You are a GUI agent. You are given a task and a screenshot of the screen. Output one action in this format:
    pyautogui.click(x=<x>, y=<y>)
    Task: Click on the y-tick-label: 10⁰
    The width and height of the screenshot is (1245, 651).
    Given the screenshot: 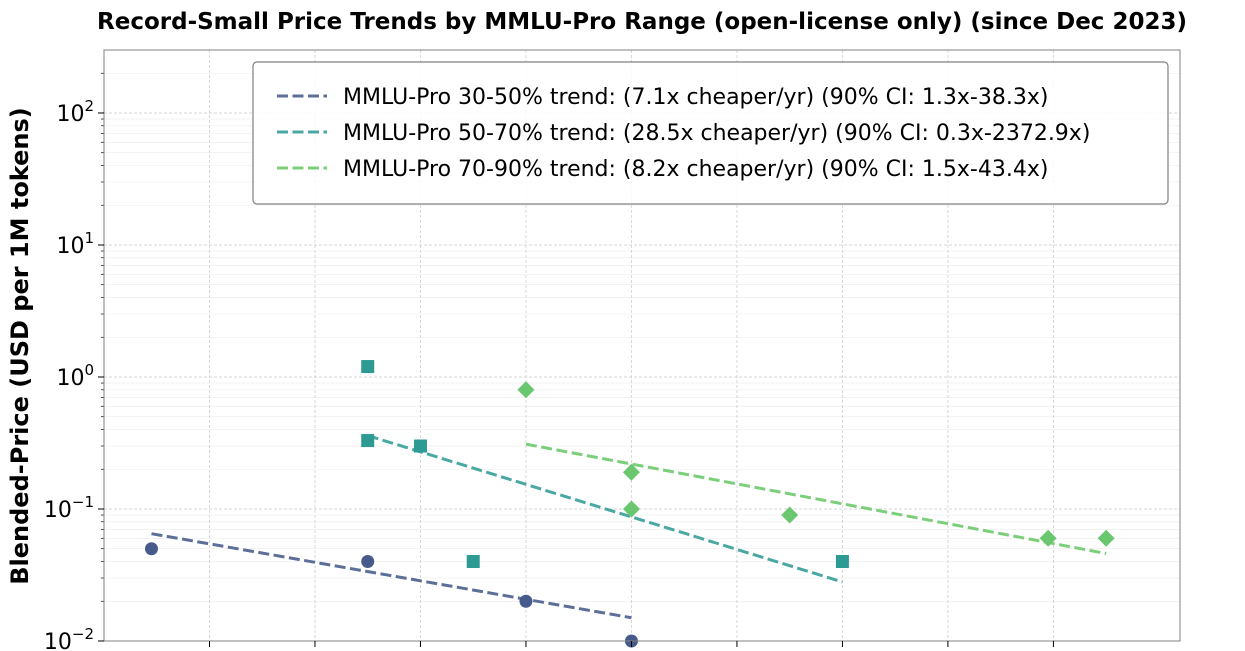 What is the action you would take?
    pyautogui.click(x=75, y=376)
    